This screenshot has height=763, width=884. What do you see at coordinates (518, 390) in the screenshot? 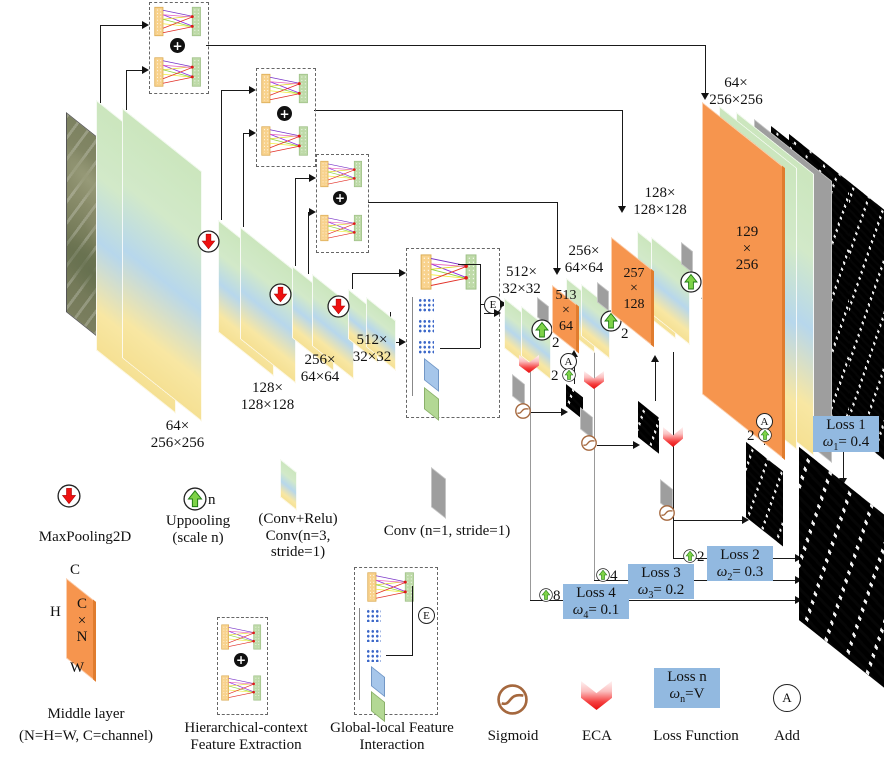
I see `conv-layer` at bounding box center [518, 390].